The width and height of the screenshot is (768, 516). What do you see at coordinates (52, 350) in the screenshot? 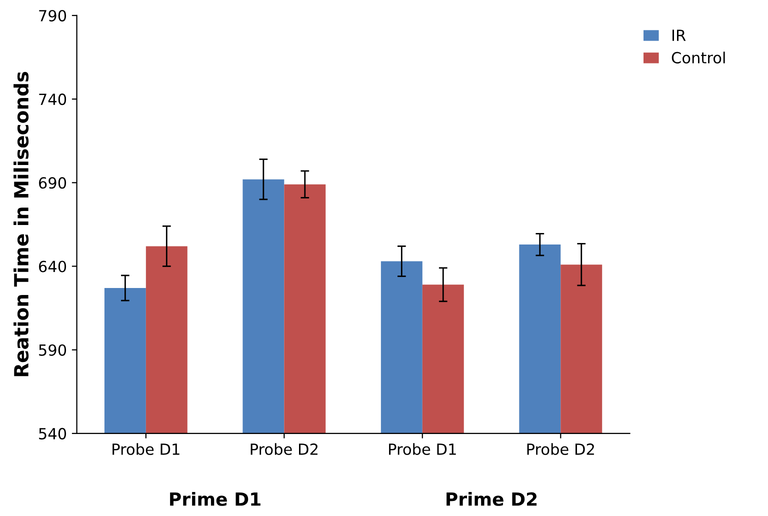
I see `y-tick-label: 590` at bounding box center [52, 350].